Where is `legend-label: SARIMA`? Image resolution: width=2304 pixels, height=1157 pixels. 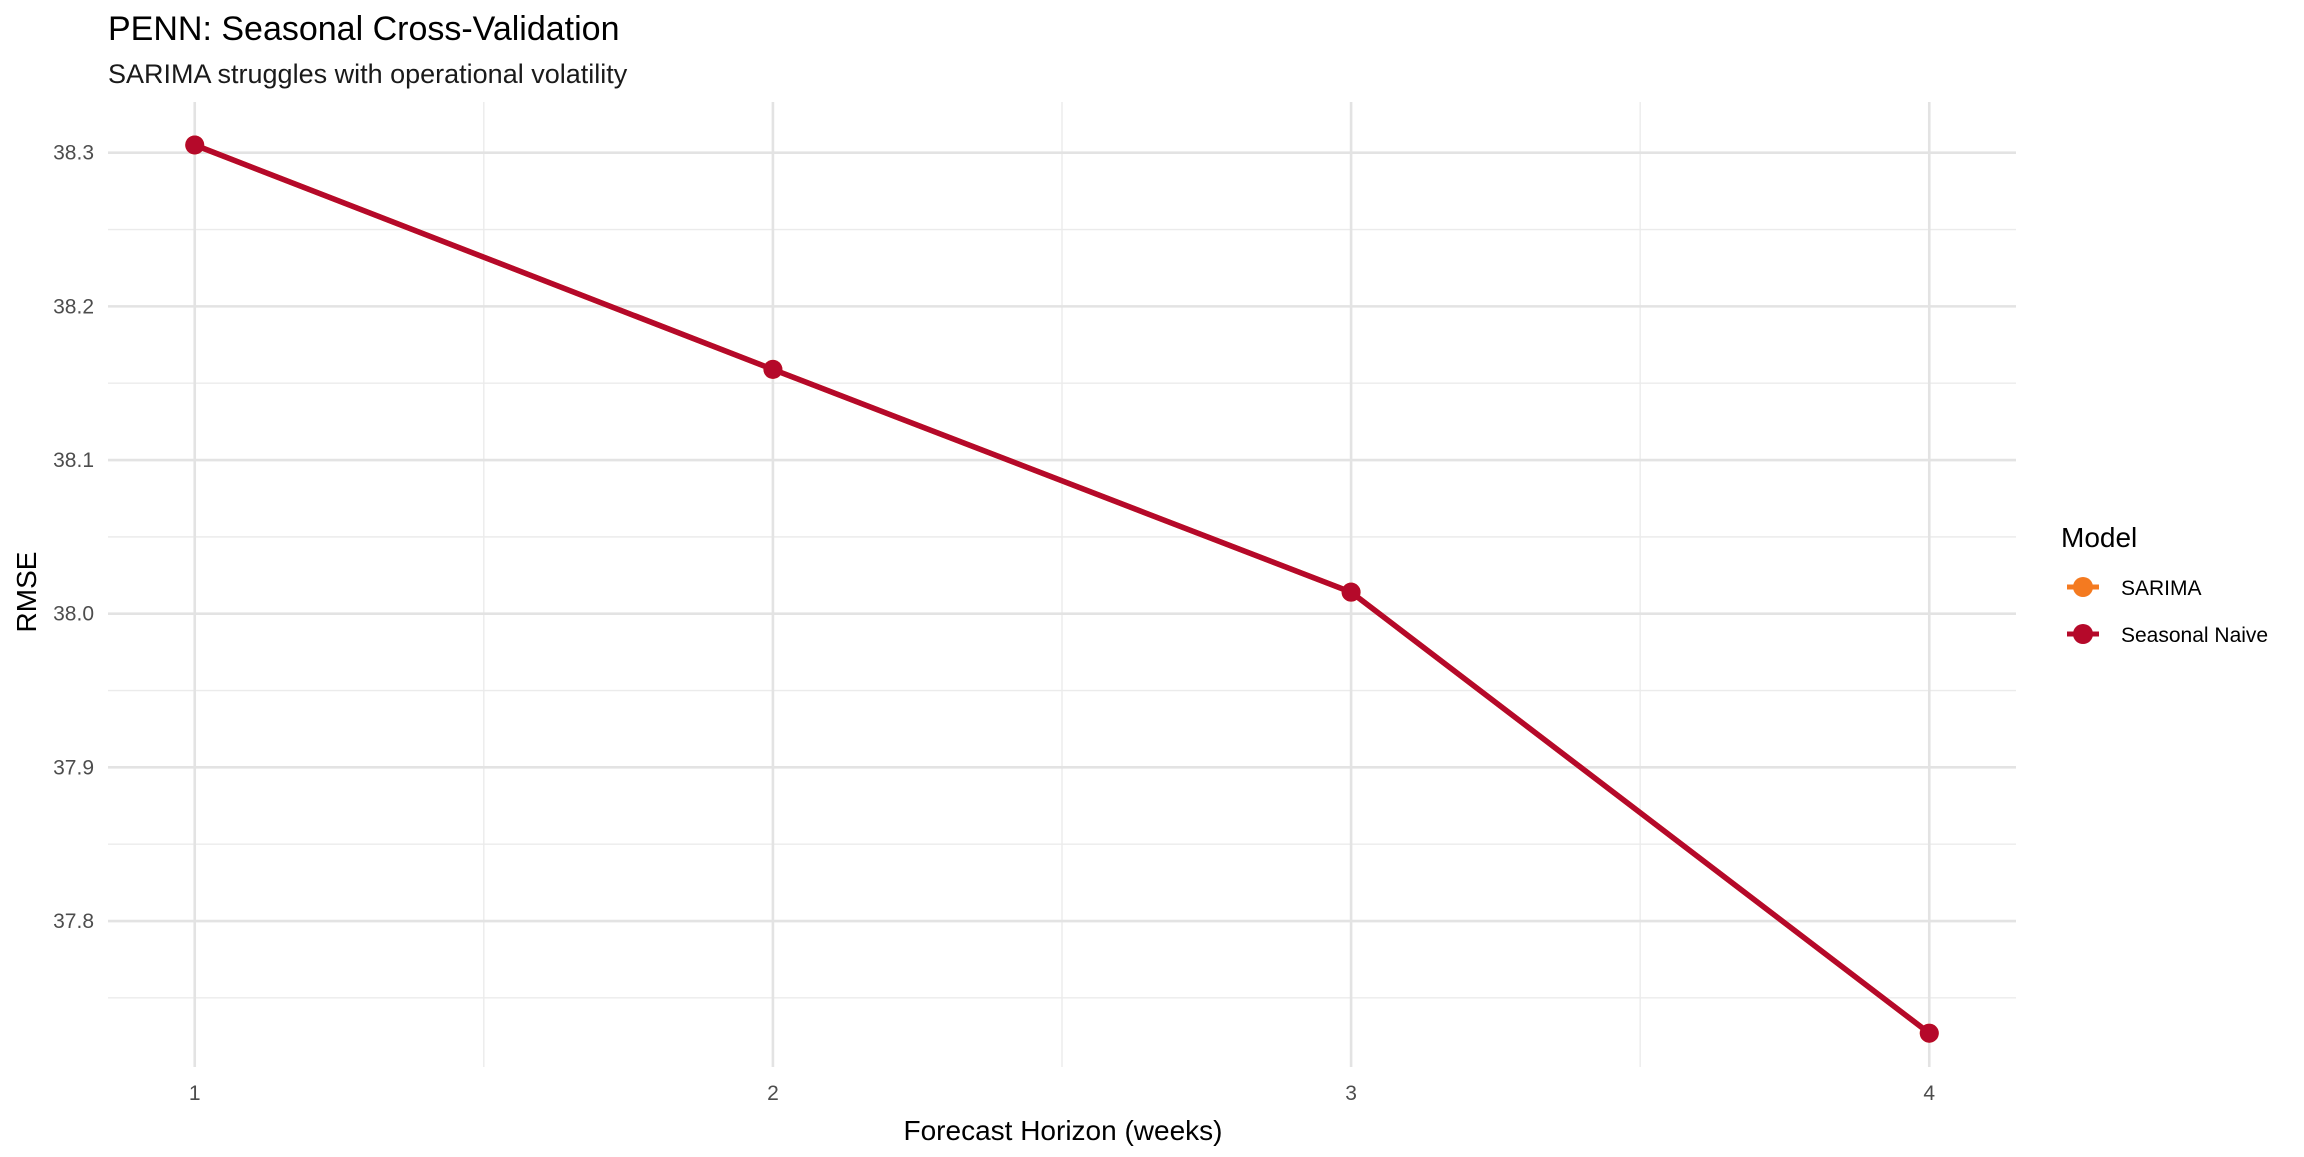 legend-label: SARIMA is located at coordinates (2161, 588).